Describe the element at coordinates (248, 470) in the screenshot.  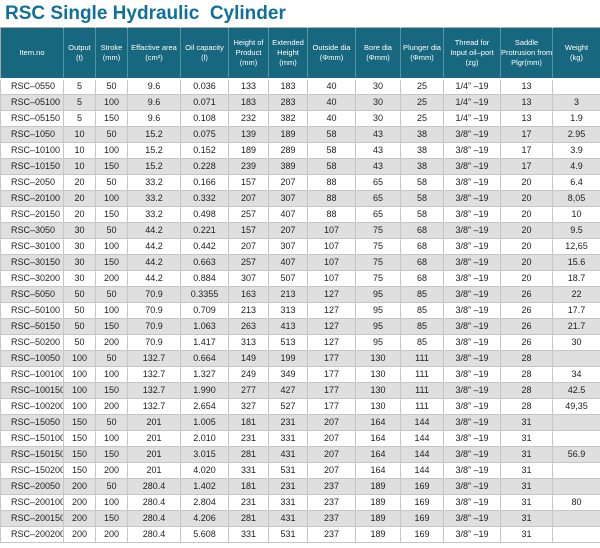
I see `cell-height-of-product: 331` at that location.